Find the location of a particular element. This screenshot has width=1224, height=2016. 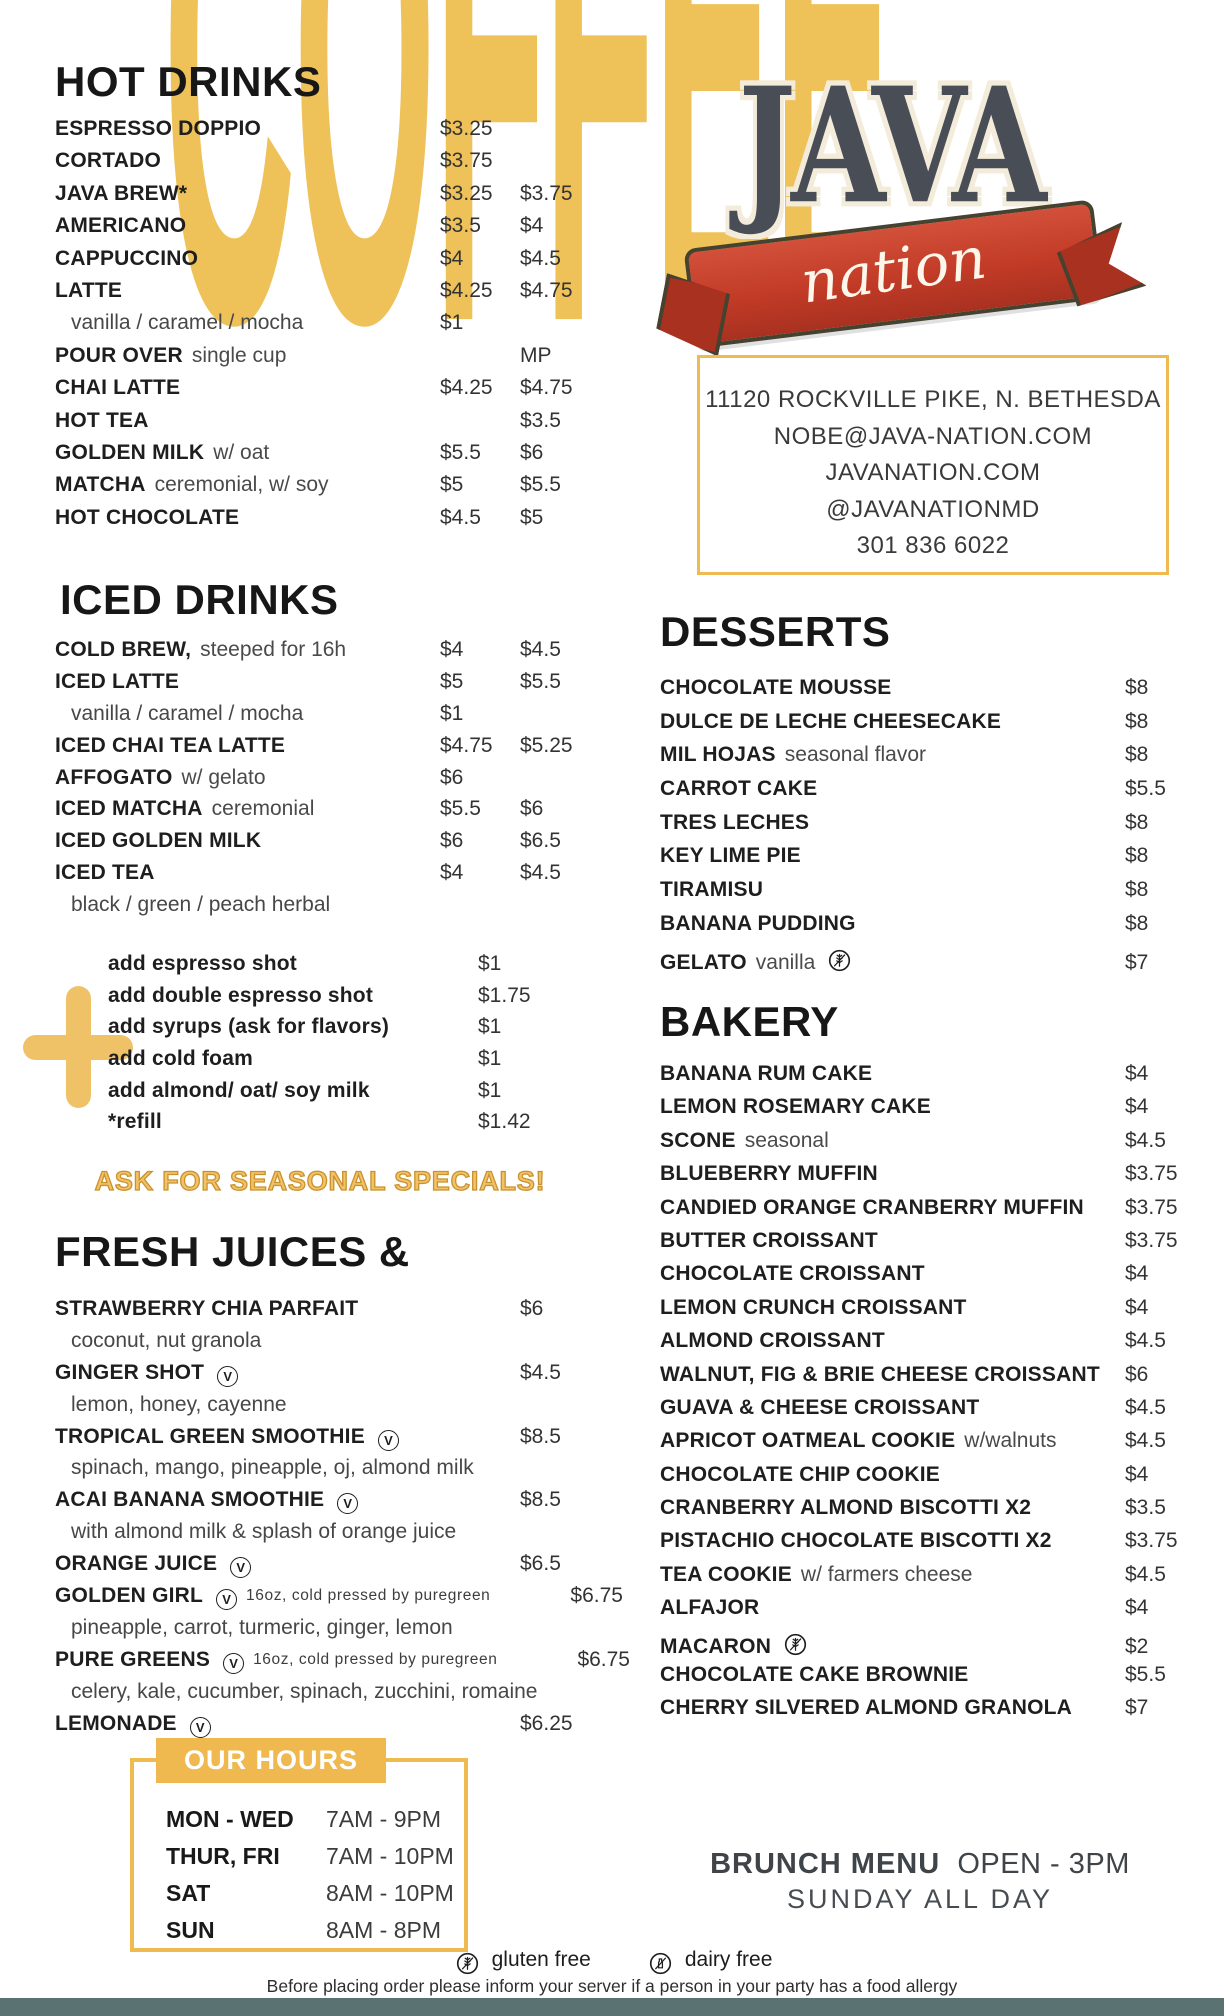

item-price: $2 is located at coordinates (1137, 1646).